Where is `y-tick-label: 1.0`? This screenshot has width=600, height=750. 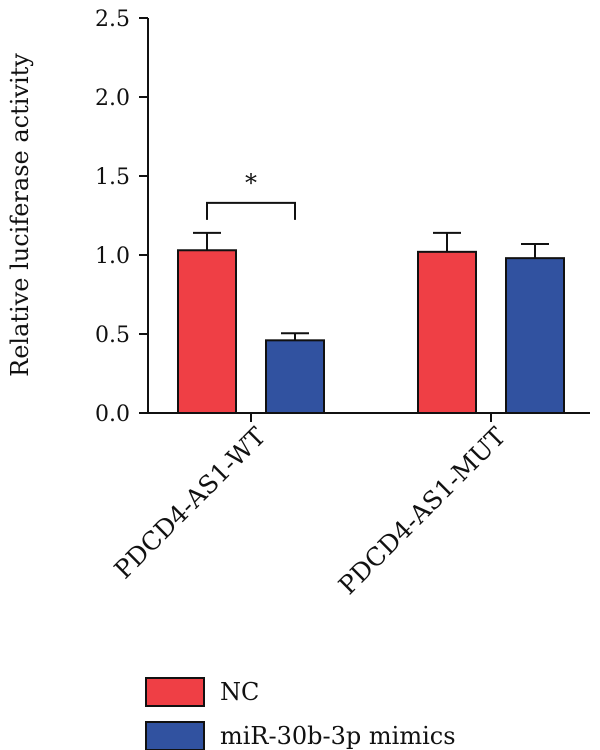
y-tick-label: 1.0 is located at coordinates (112, 256).